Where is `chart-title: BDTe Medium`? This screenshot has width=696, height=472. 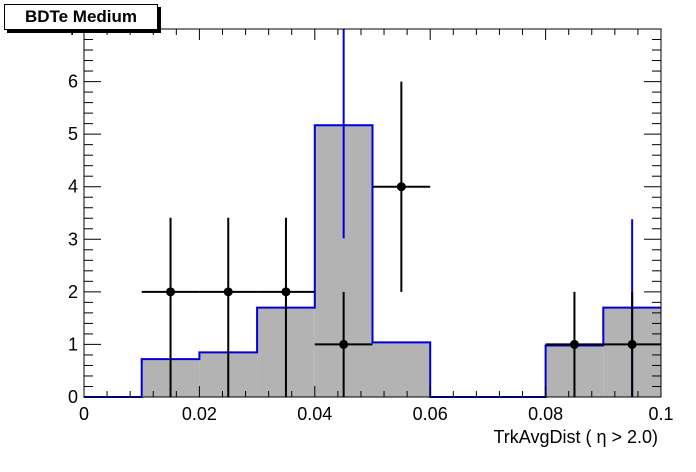
chart-title: BDTe Medium is located at coordinates (81, 17).